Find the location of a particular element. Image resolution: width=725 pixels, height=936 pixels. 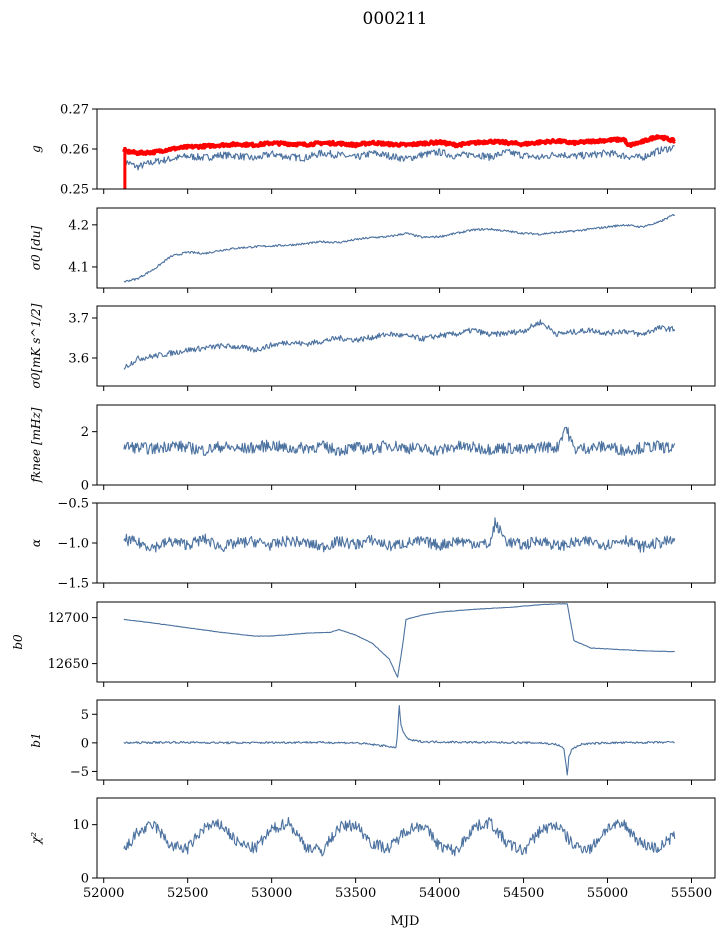

x-tick-label: 52500 is located at coordinates (187, 893).